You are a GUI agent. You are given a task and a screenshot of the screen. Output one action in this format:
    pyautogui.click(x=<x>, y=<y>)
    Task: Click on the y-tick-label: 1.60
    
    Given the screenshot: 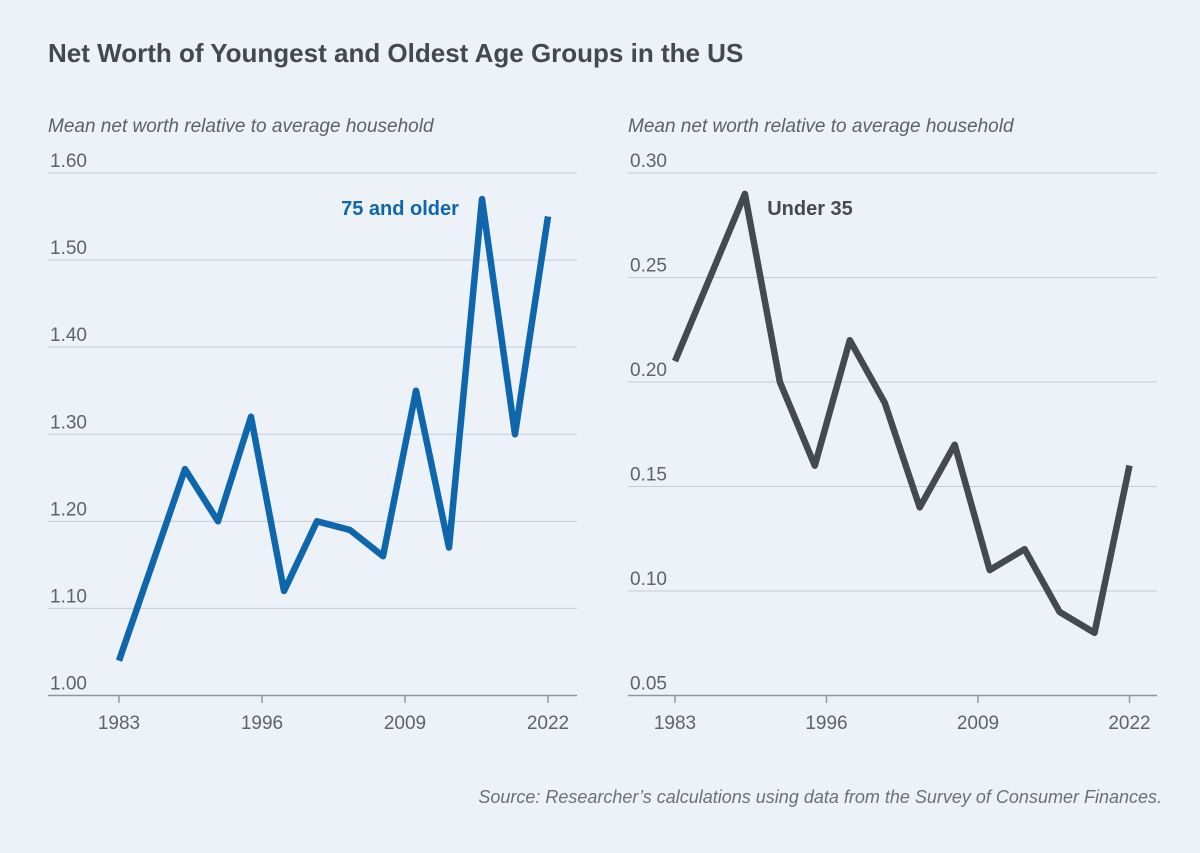 What is the action you would take?
    pyautogui.click(x=68, y=161)
    